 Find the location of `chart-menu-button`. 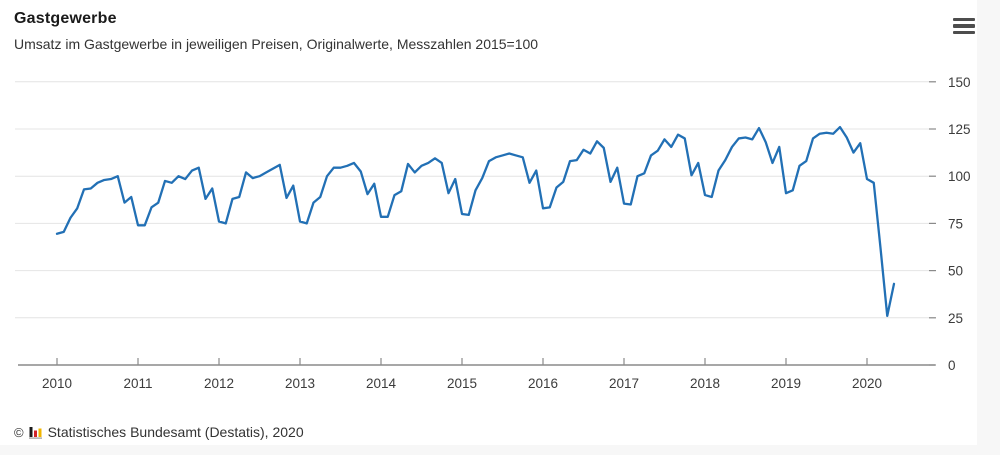

chart-menu-button is located at coordinates (963, 26).